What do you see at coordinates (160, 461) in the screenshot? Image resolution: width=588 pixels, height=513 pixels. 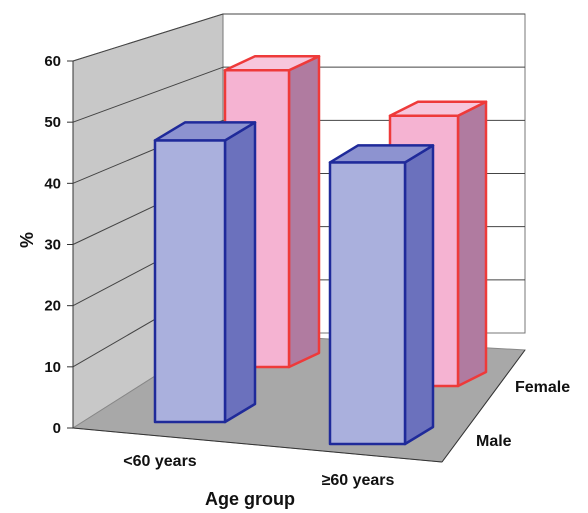 I see `x-tick-label-lt60: <60 years` at bounding box center [160, 461].